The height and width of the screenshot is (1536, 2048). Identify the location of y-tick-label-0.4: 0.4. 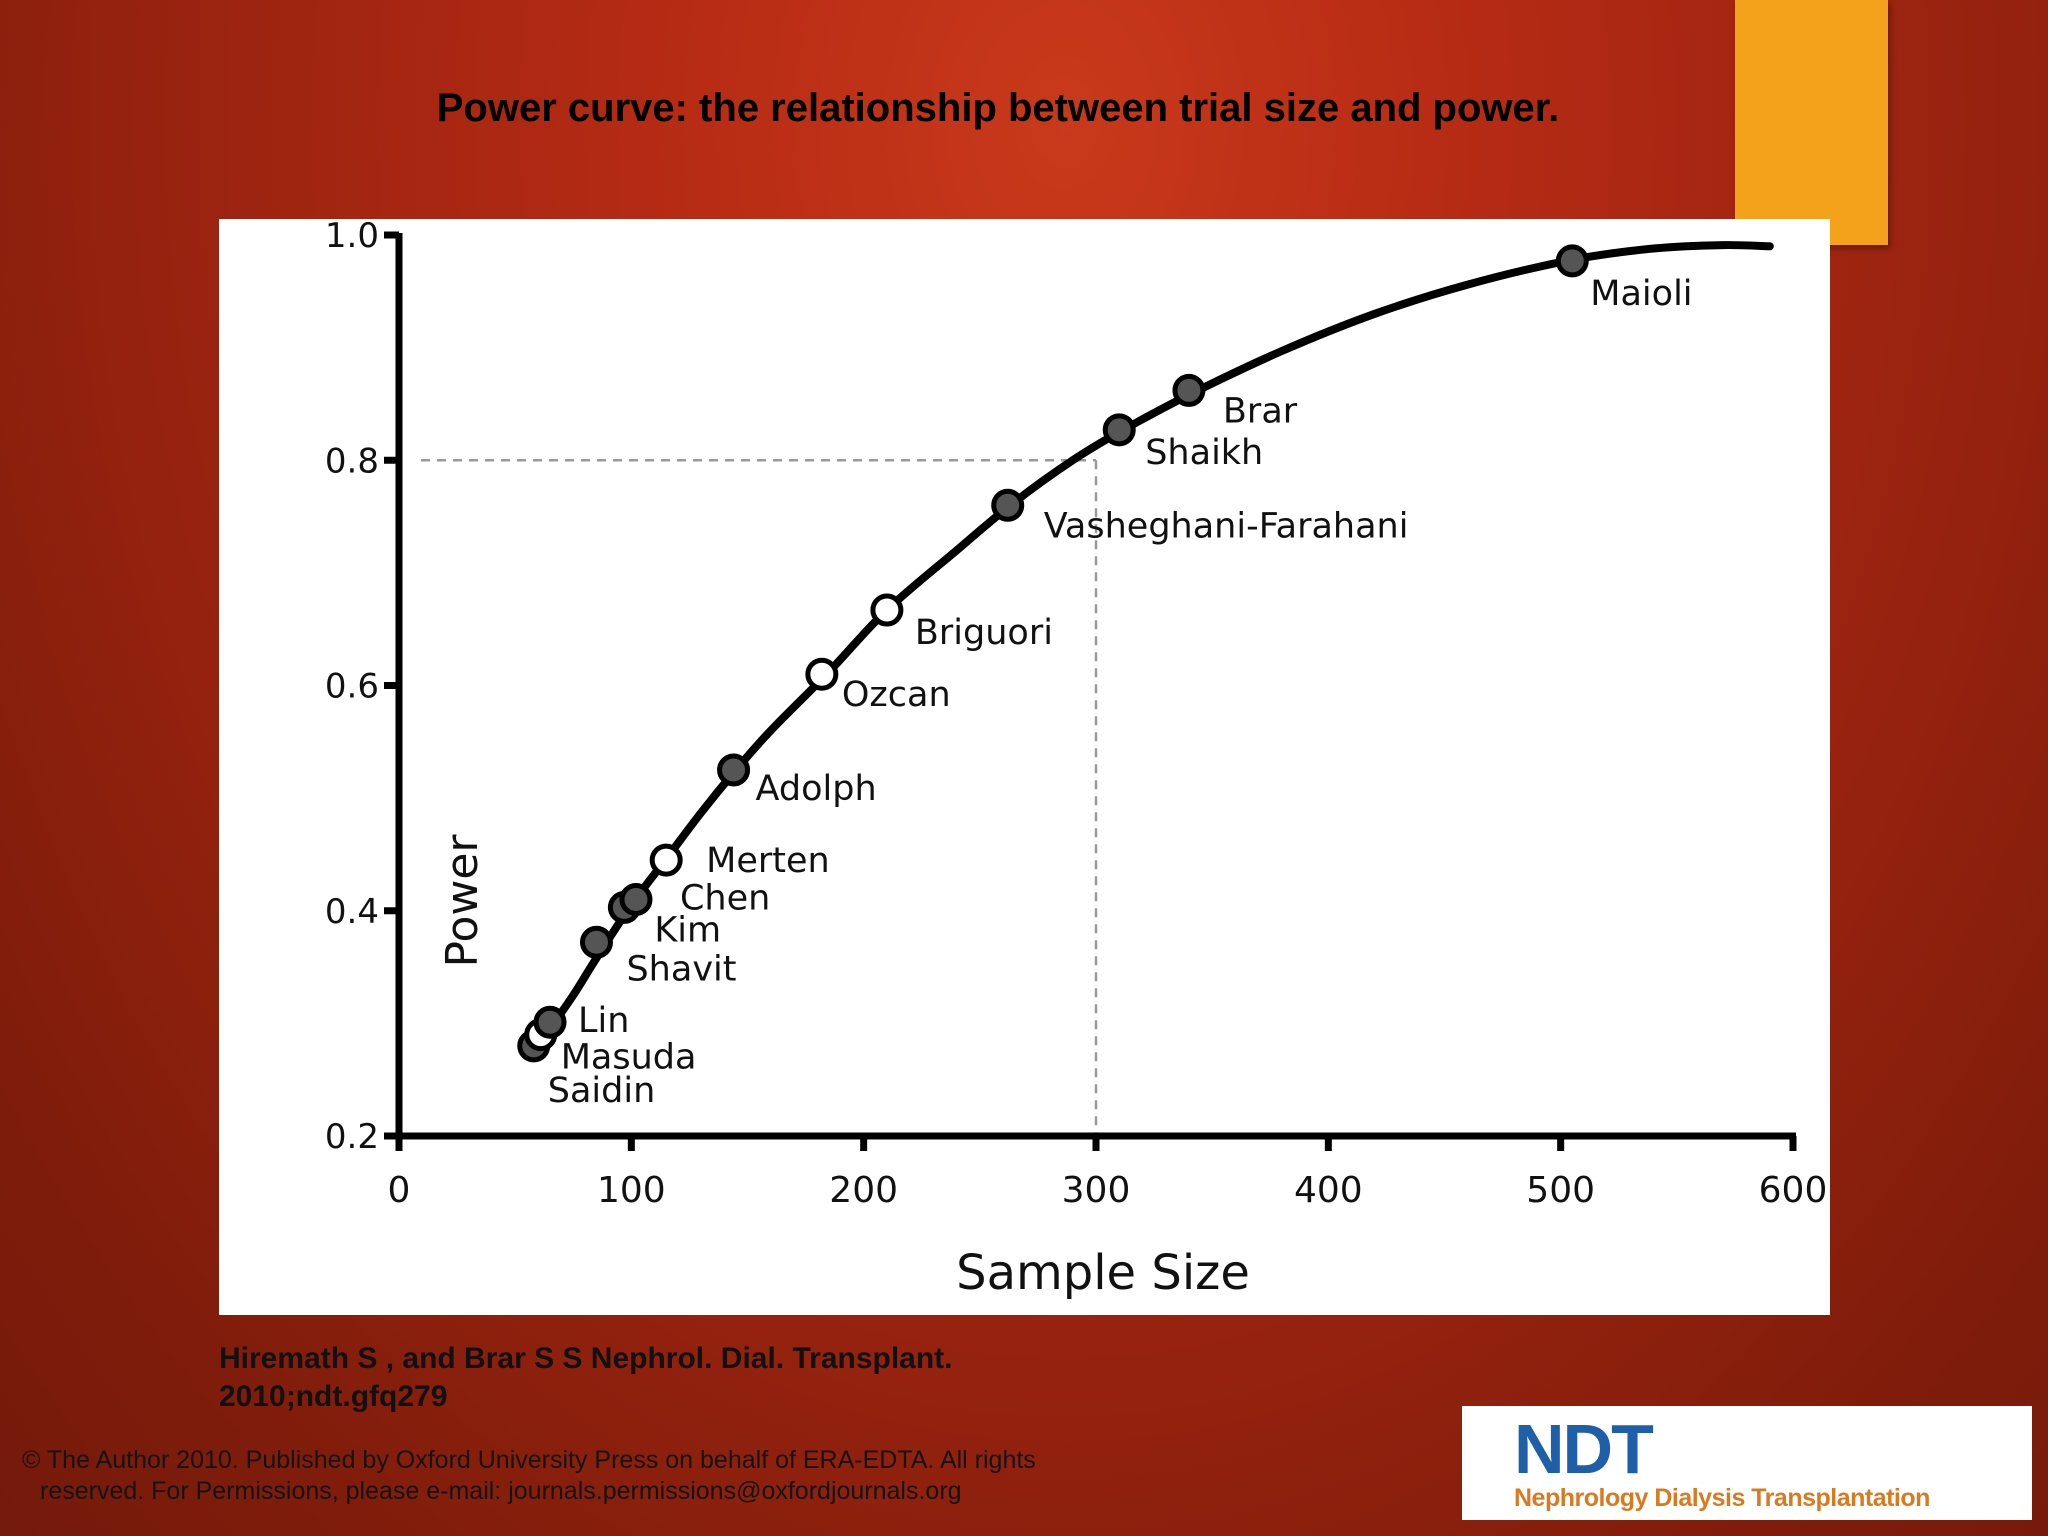
(352, 912).